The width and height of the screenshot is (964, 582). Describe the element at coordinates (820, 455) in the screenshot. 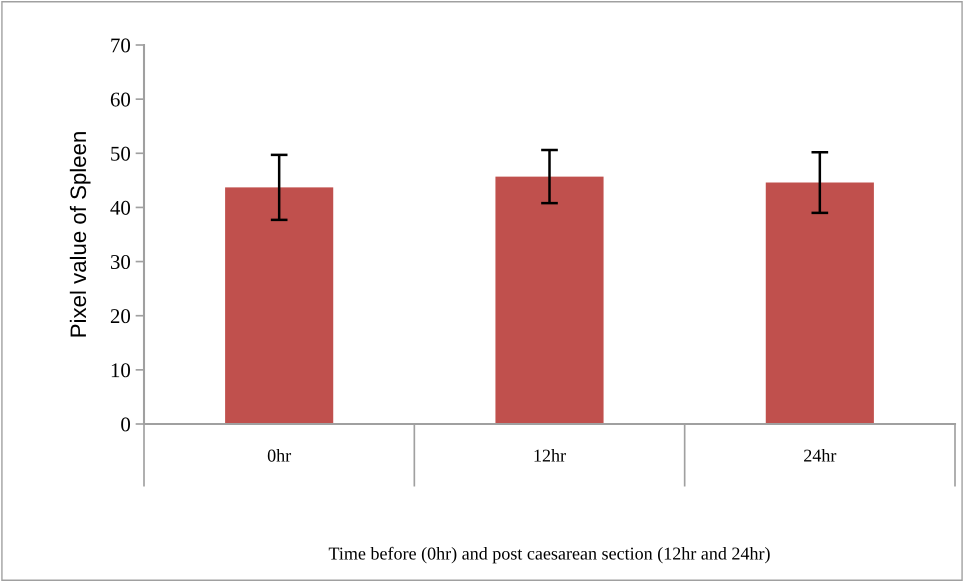

I see `x-tick-label: 24hr` at that location.